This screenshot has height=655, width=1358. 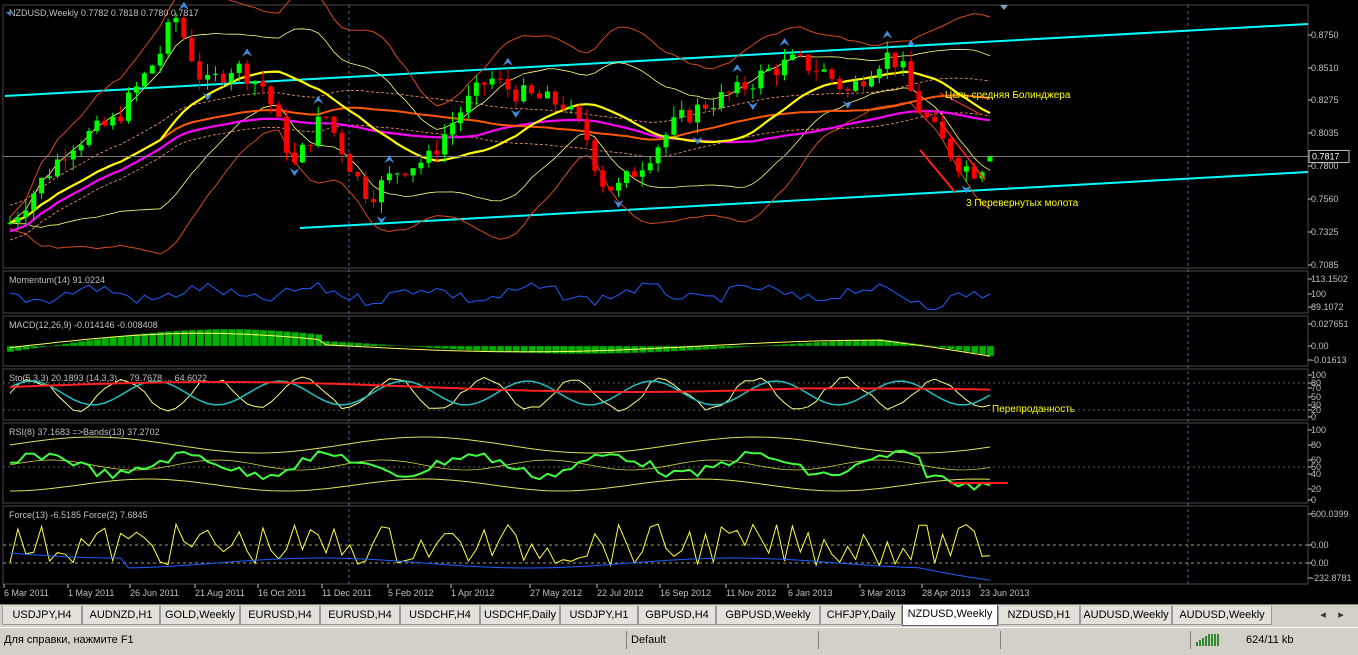 What do you see at coordinates (26, 593) in the screenshot?
I see `date-axis-label: 6 Mar 2011` at bounding box center [26, 593].